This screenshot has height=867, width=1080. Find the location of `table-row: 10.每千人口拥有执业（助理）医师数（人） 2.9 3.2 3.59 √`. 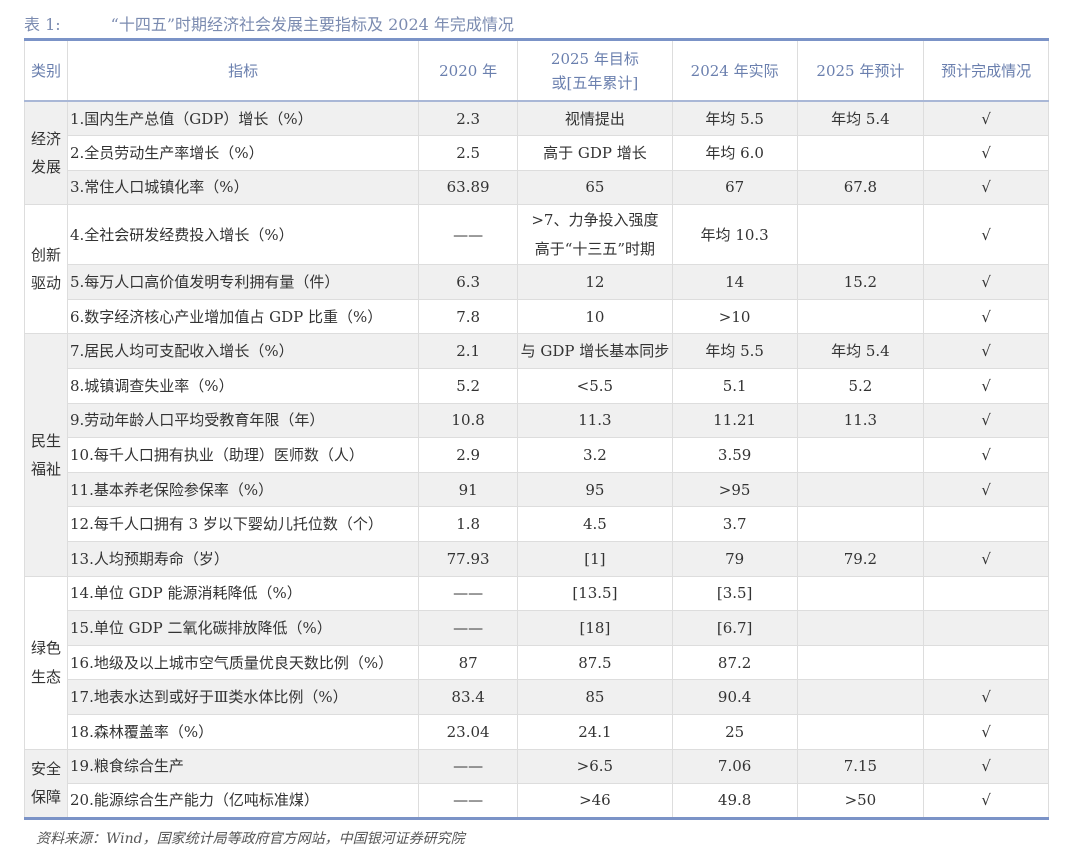

table-row: 10.每千人口拥有执业（助理）医师数（人） 2.9 3.2 3.59 √ is located at coordinates (537, 455).